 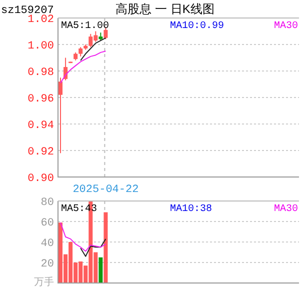 What do you see at coordinates (165, 9) in the screenshot?
I see `chart-title: 高股息 一 日K线图` at bounding box center [165, 9].